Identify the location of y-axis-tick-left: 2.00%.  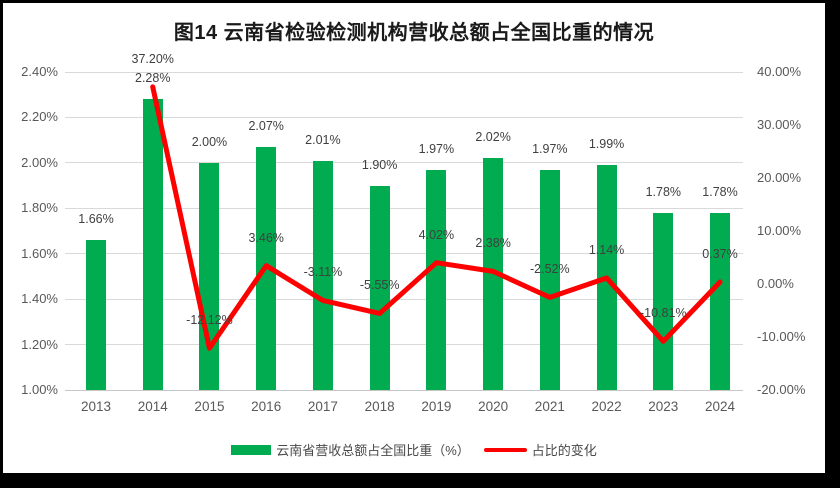
(39, 162).